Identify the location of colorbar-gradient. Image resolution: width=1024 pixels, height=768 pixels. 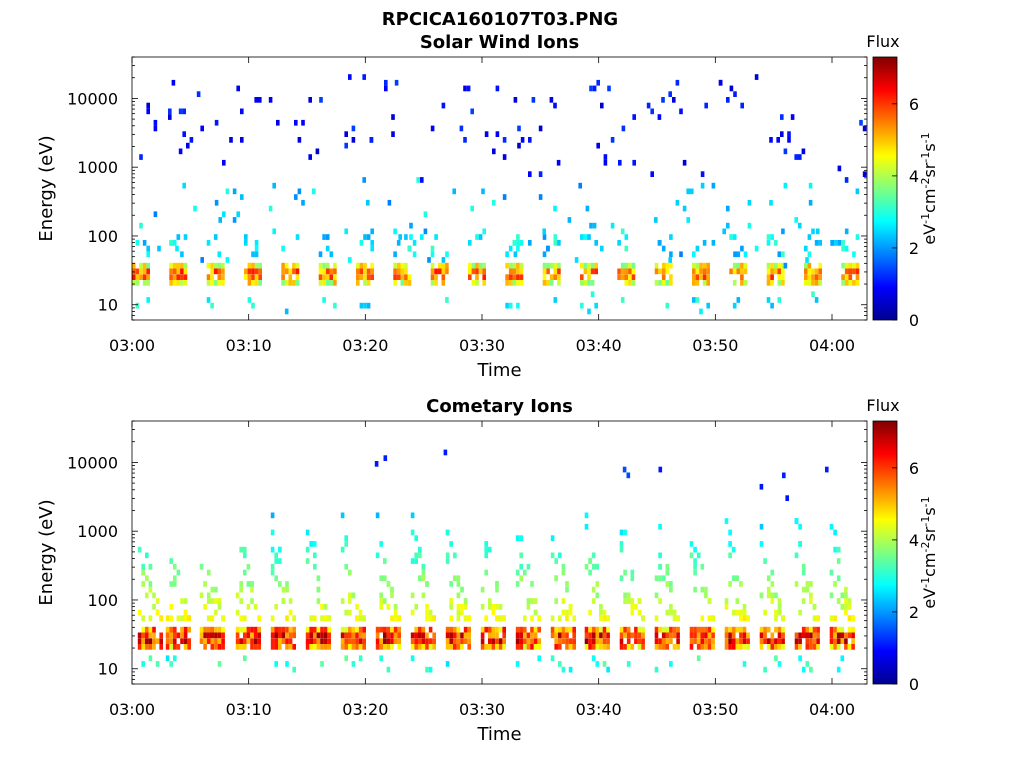
(885, 188).